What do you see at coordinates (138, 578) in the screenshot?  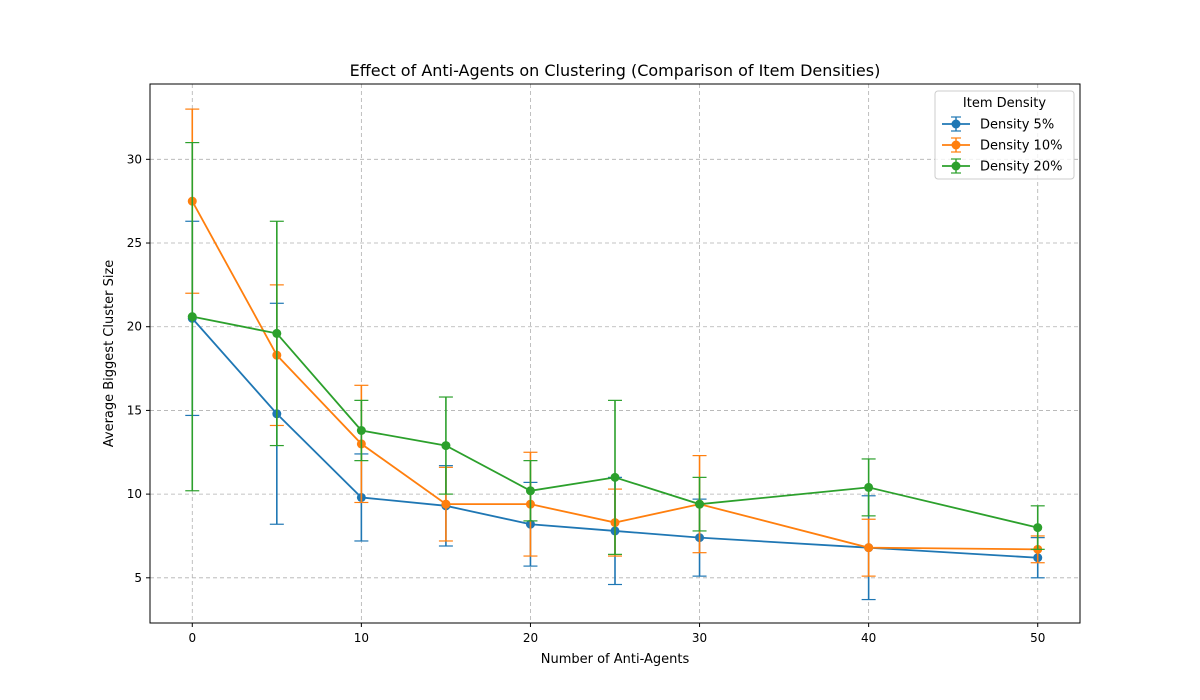 I see `y-tick-label: 5` at bounding box center [138, 578].